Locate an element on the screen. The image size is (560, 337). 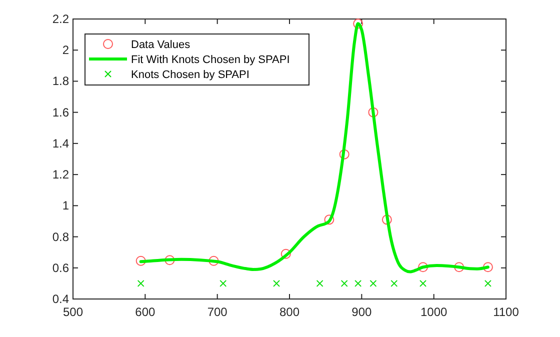
x-tick-label: 600 is located at coordinates (145, 312).